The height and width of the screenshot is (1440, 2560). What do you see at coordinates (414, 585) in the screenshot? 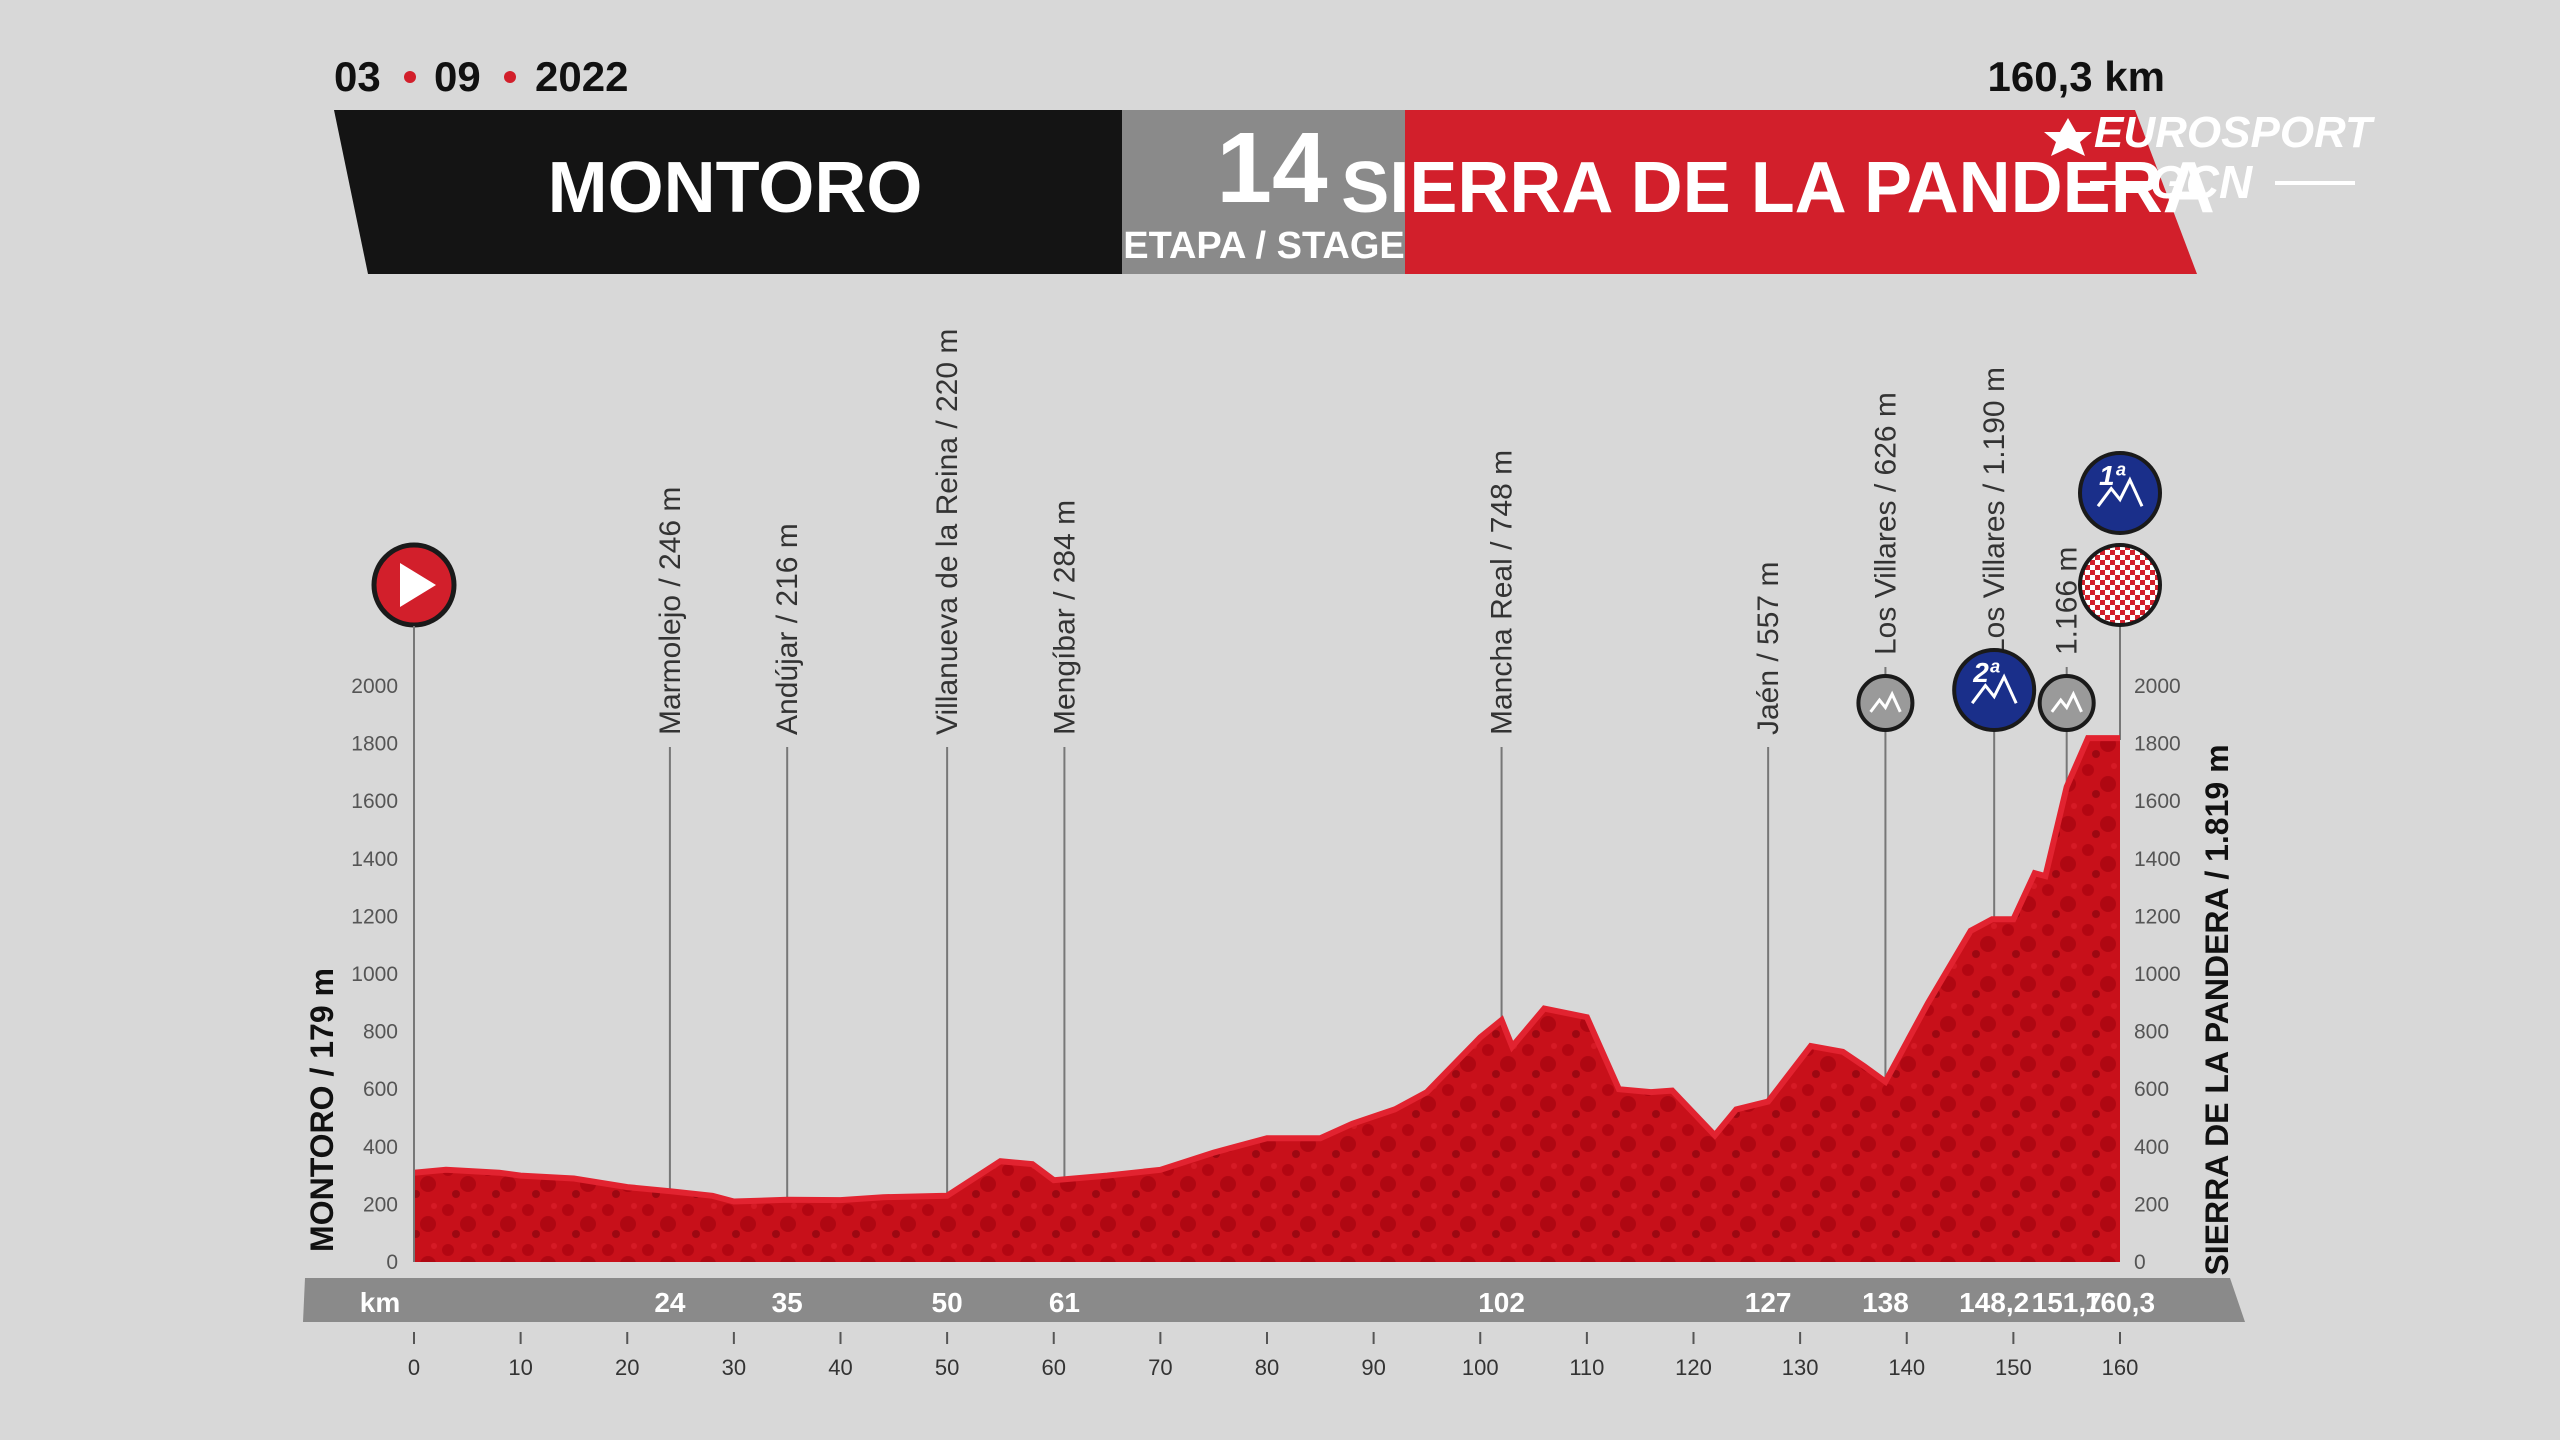
I see `play-icon` at bounding box center [414, 585].